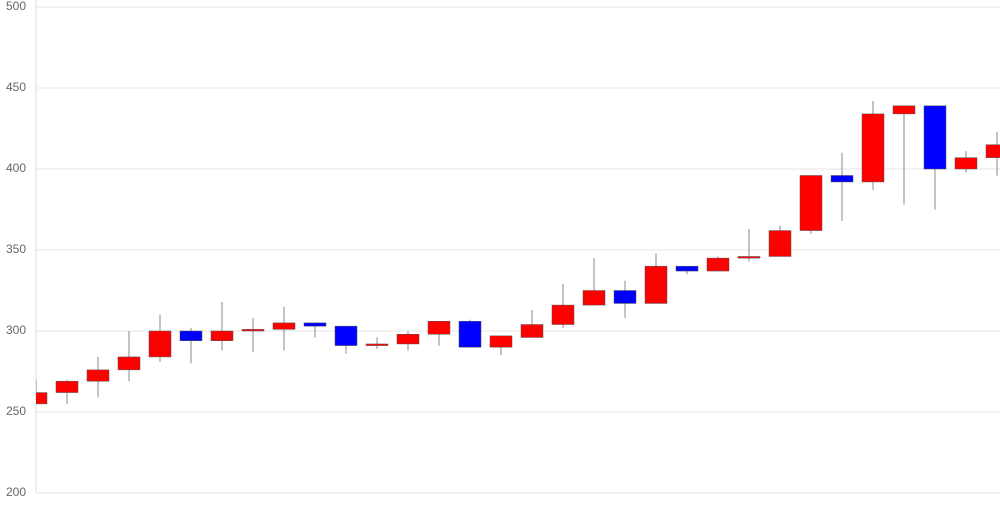 This screenshot has height=505, width=1000. Describe the element at coordinates (16, 168) in the screenshot. I see `y-tick-label: 400` at that location.